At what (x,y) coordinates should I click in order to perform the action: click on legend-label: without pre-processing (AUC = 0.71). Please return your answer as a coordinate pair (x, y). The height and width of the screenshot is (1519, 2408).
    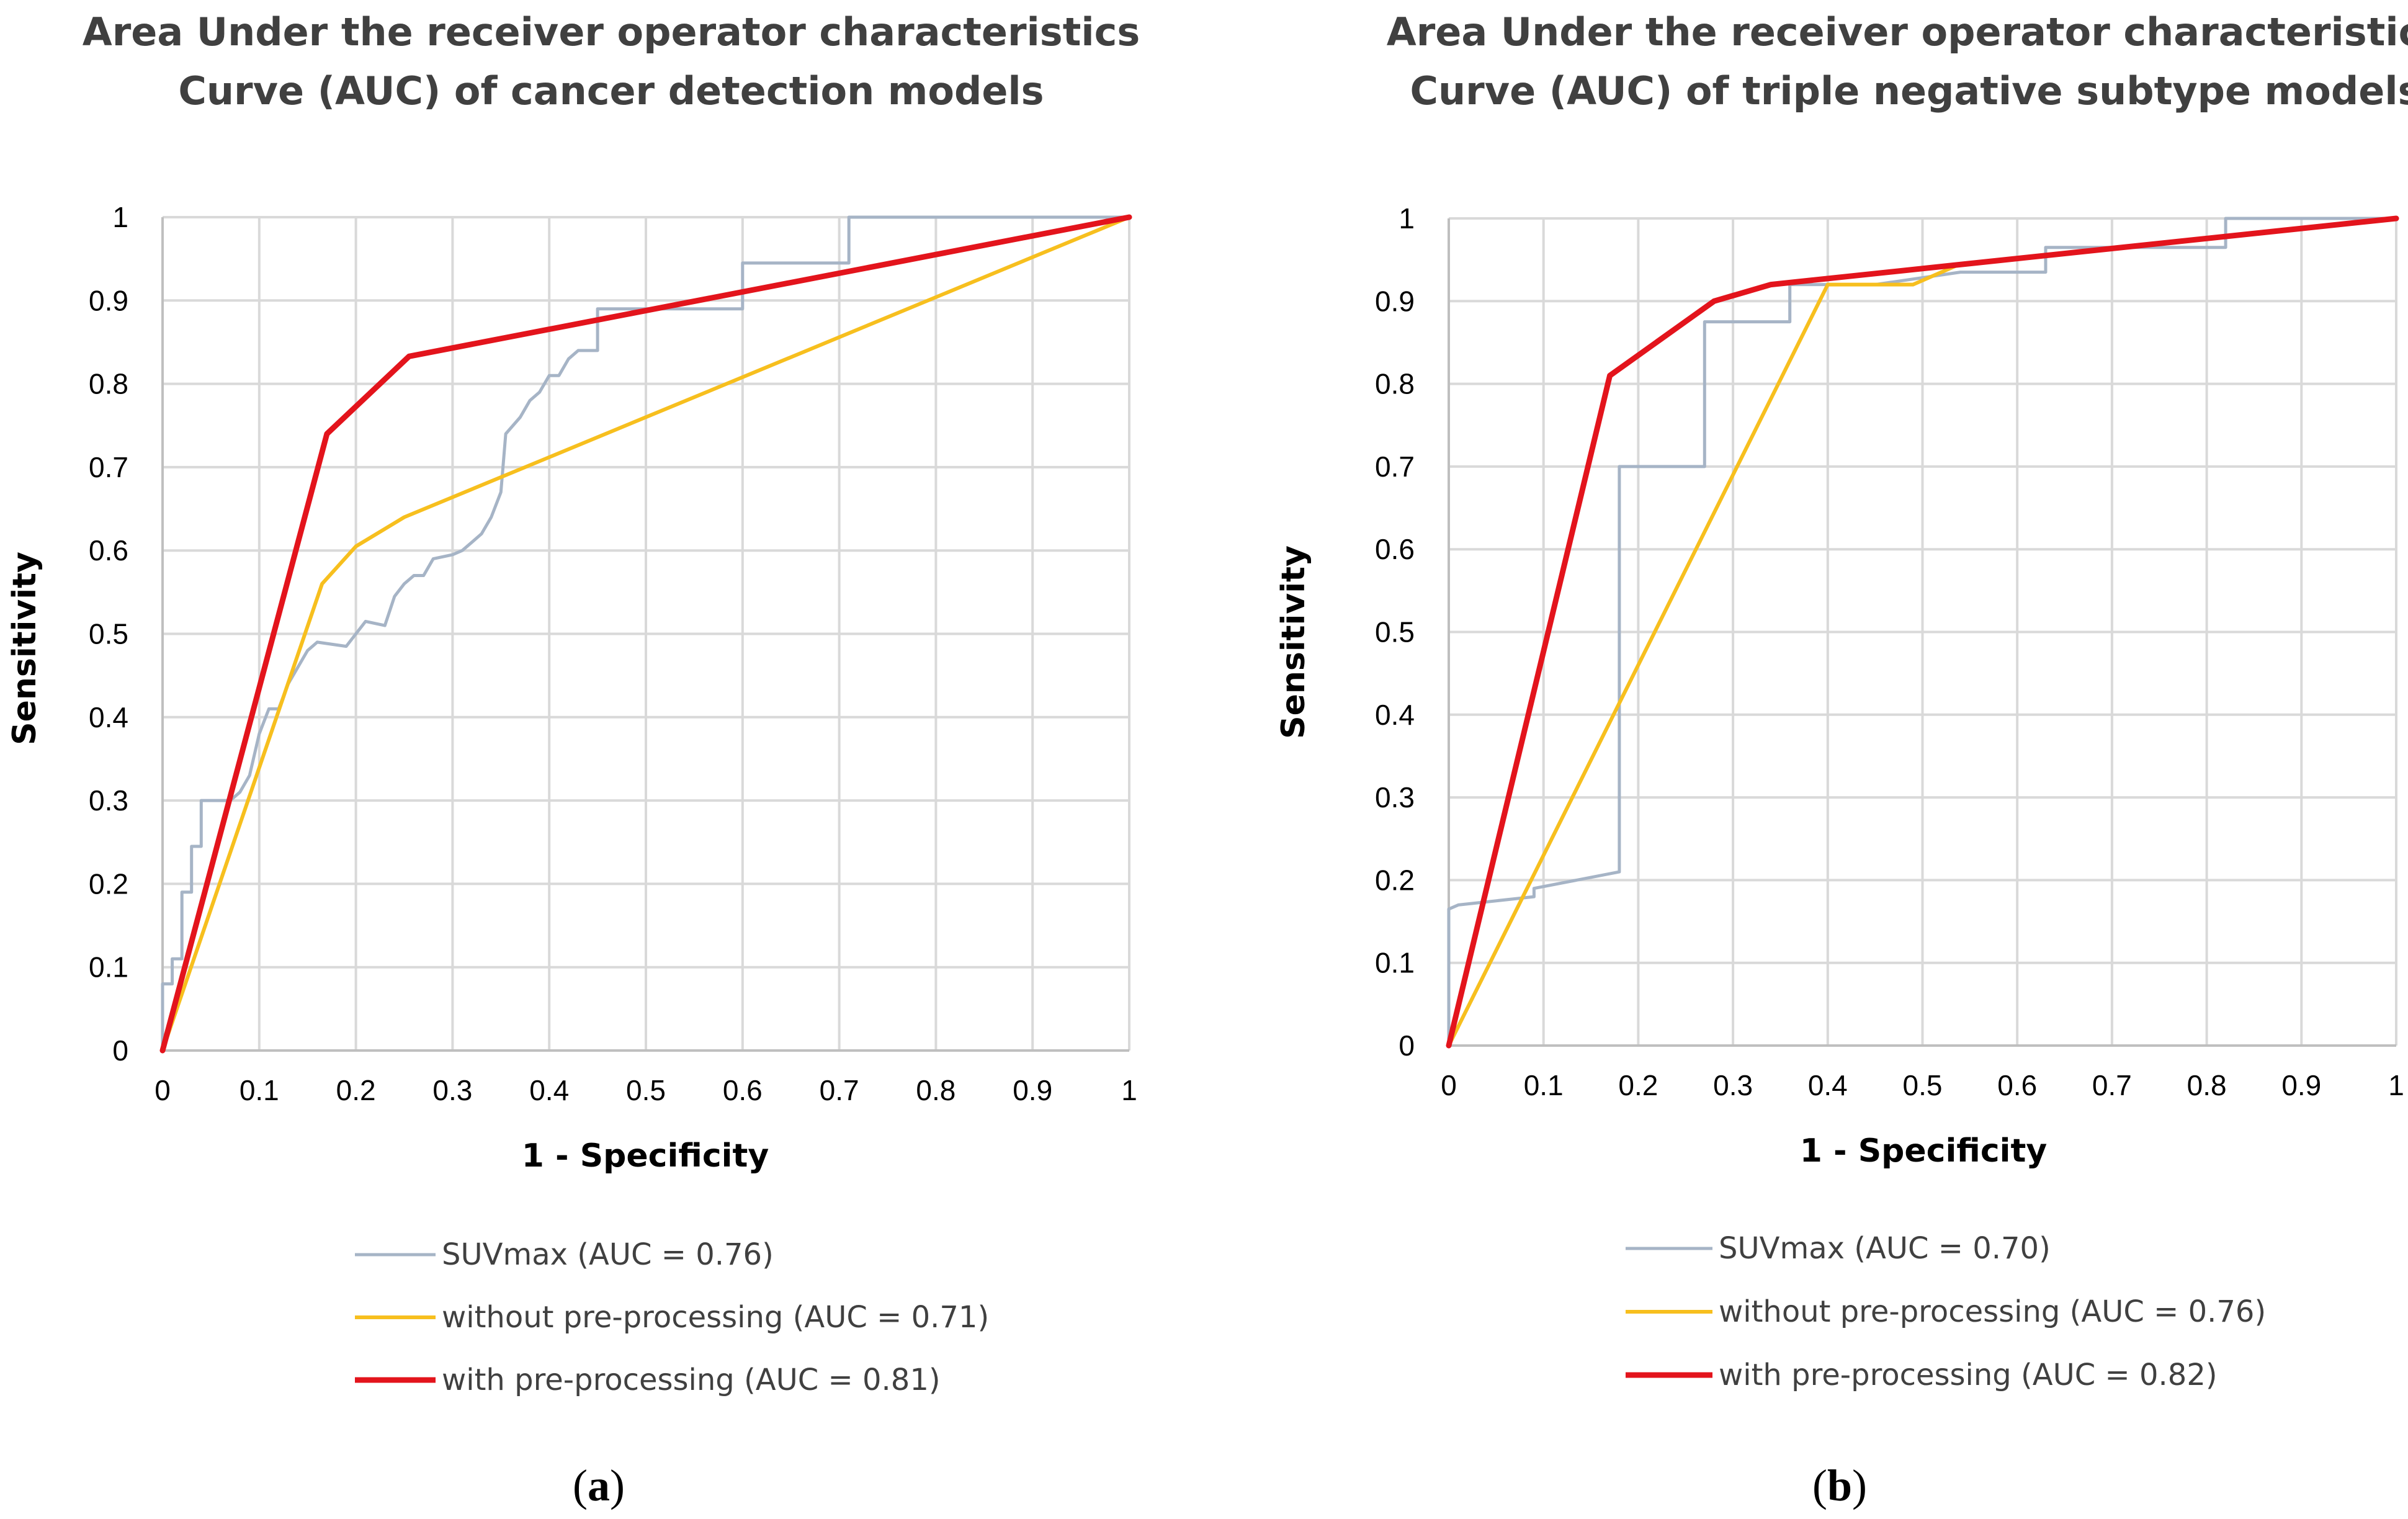
    Looking at the image, I should click on (715, 1317).